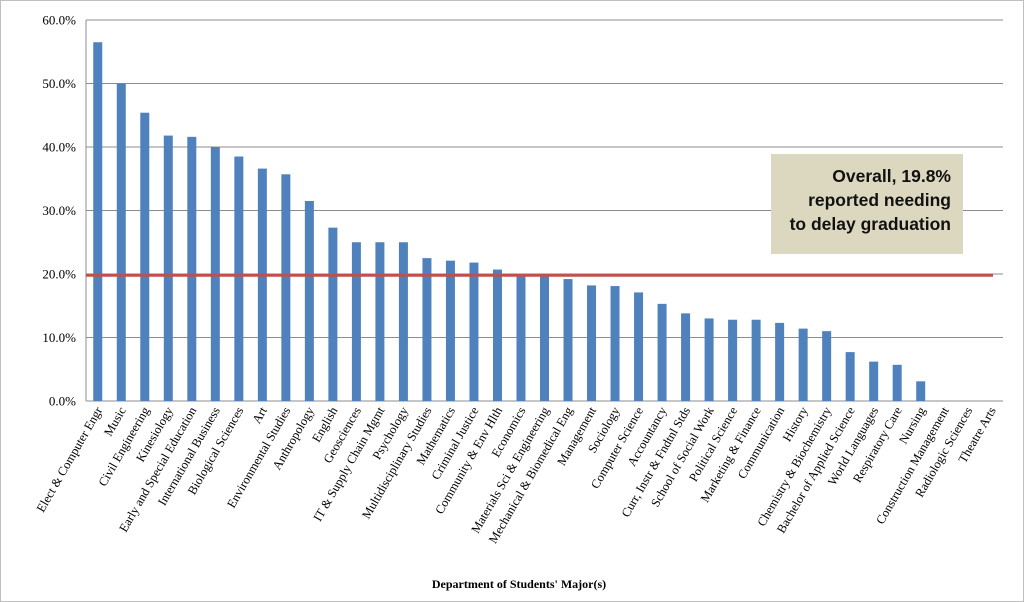 The width and height of the screenshot is (1024, 602). What do you see at coordinates (59, 210) in the screenshot?
I see `y-tick-label: 30.0%` at bounding box center [59, 210].